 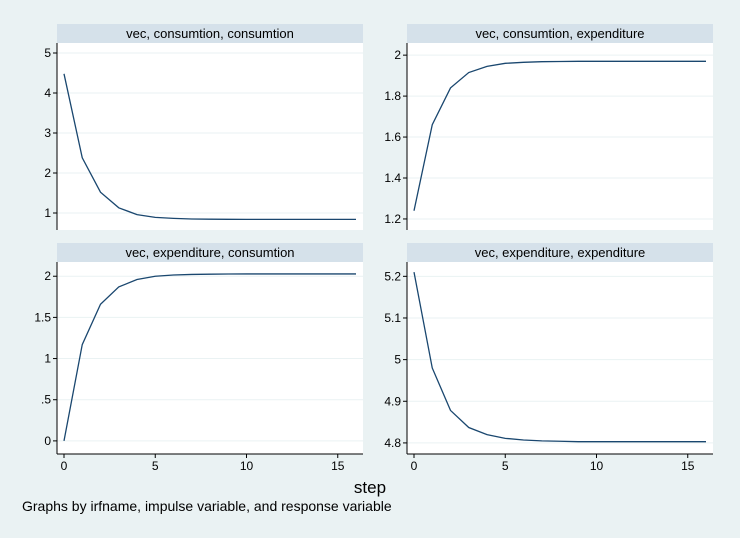 I want to click on y-tick-label: 4.9, so click(x=392, y=401).